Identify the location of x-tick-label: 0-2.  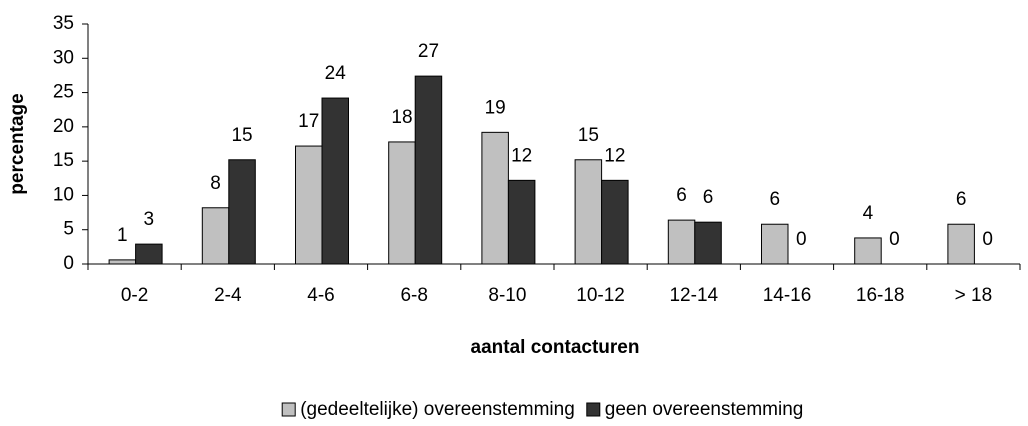
(134, 295).